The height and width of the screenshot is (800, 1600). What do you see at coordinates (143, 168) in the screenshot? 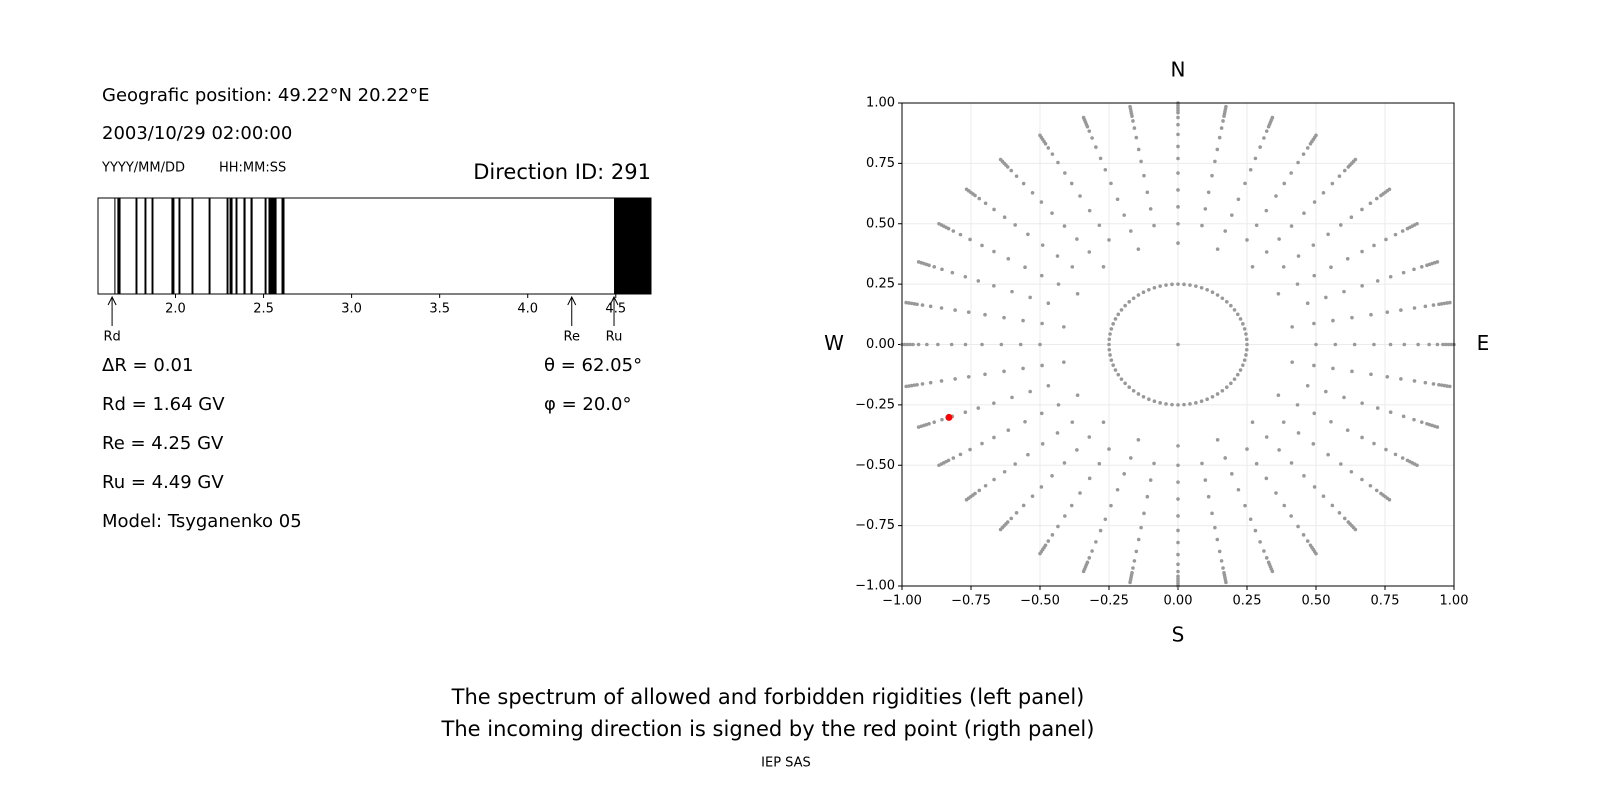
I see `date-format: YYYY/MM/DD` at bounding box center [143, 168].